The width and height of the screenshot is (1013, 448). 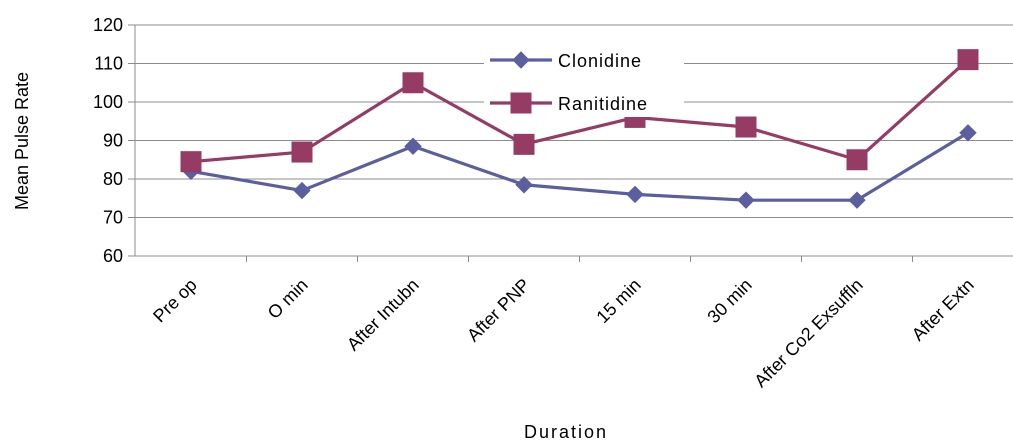 What do you see at coordinates (113, 256) in the screenshot?
I see `y-tick-label: 60` at bounding box center [113, 256].